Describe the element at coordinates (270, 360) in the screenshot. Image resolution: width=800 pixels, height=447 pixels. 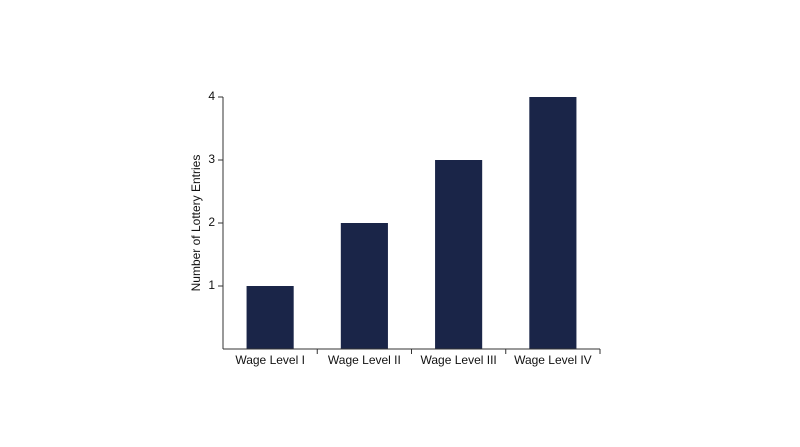
I see `x-tick-label: Wage Level I` at that location.